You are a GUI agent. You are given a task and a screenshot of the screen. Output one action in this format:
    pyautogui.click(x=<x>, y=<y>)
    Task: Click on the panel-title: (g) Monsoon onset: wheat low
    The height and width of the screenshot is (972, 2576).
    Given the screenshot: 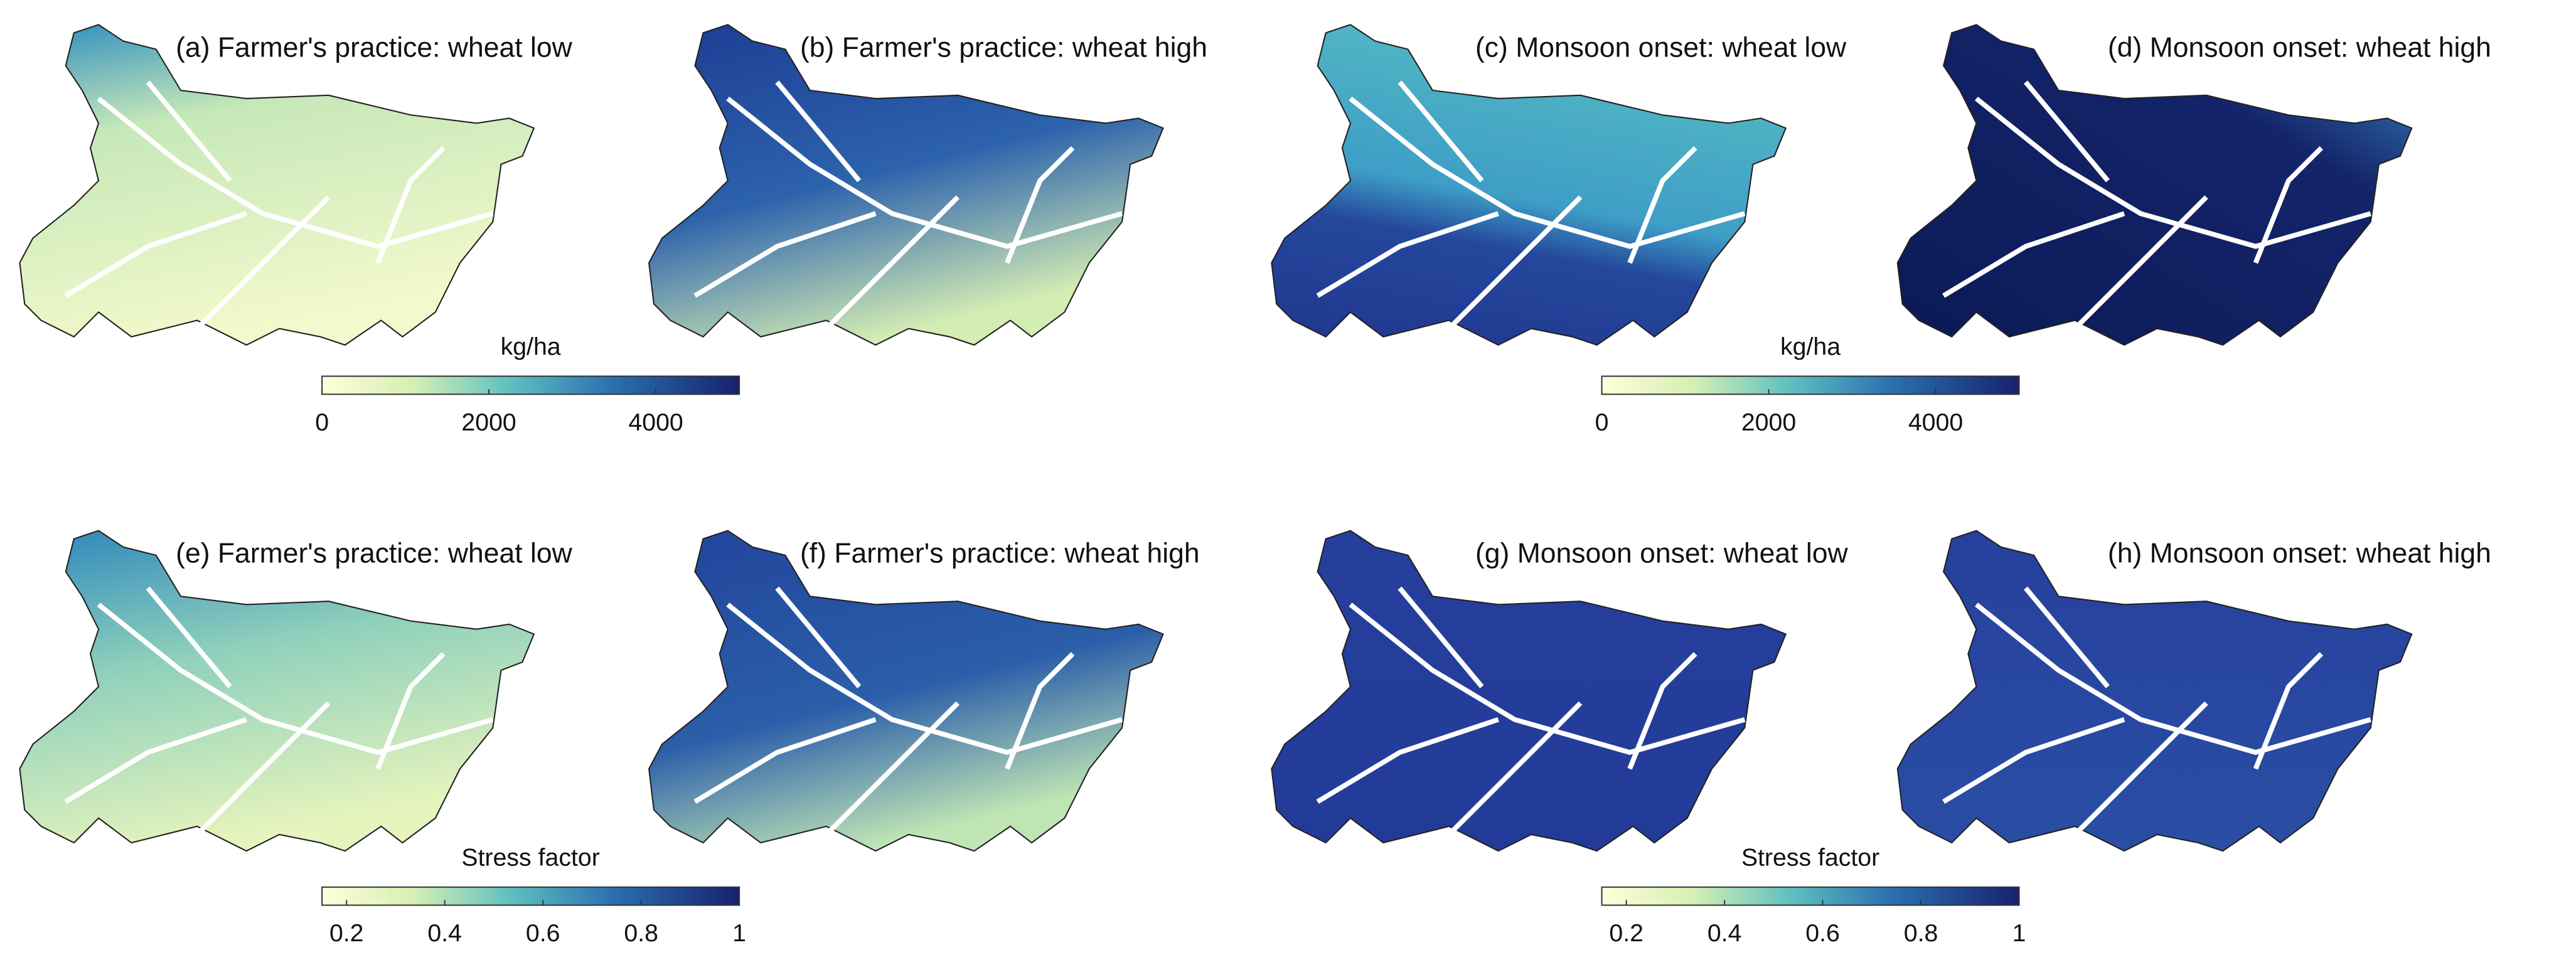 What is the action you would take?
    pyautogui.click(x=1662, y=553)
    